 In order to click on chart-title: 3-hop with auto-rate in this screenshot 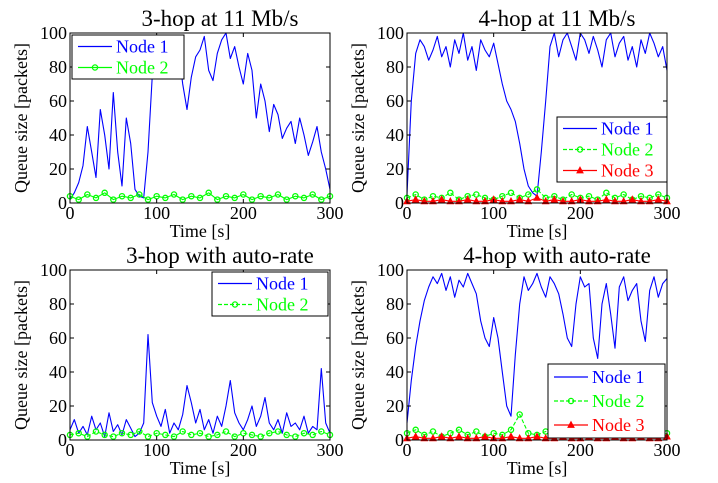, I will do `click(220, 255)`.